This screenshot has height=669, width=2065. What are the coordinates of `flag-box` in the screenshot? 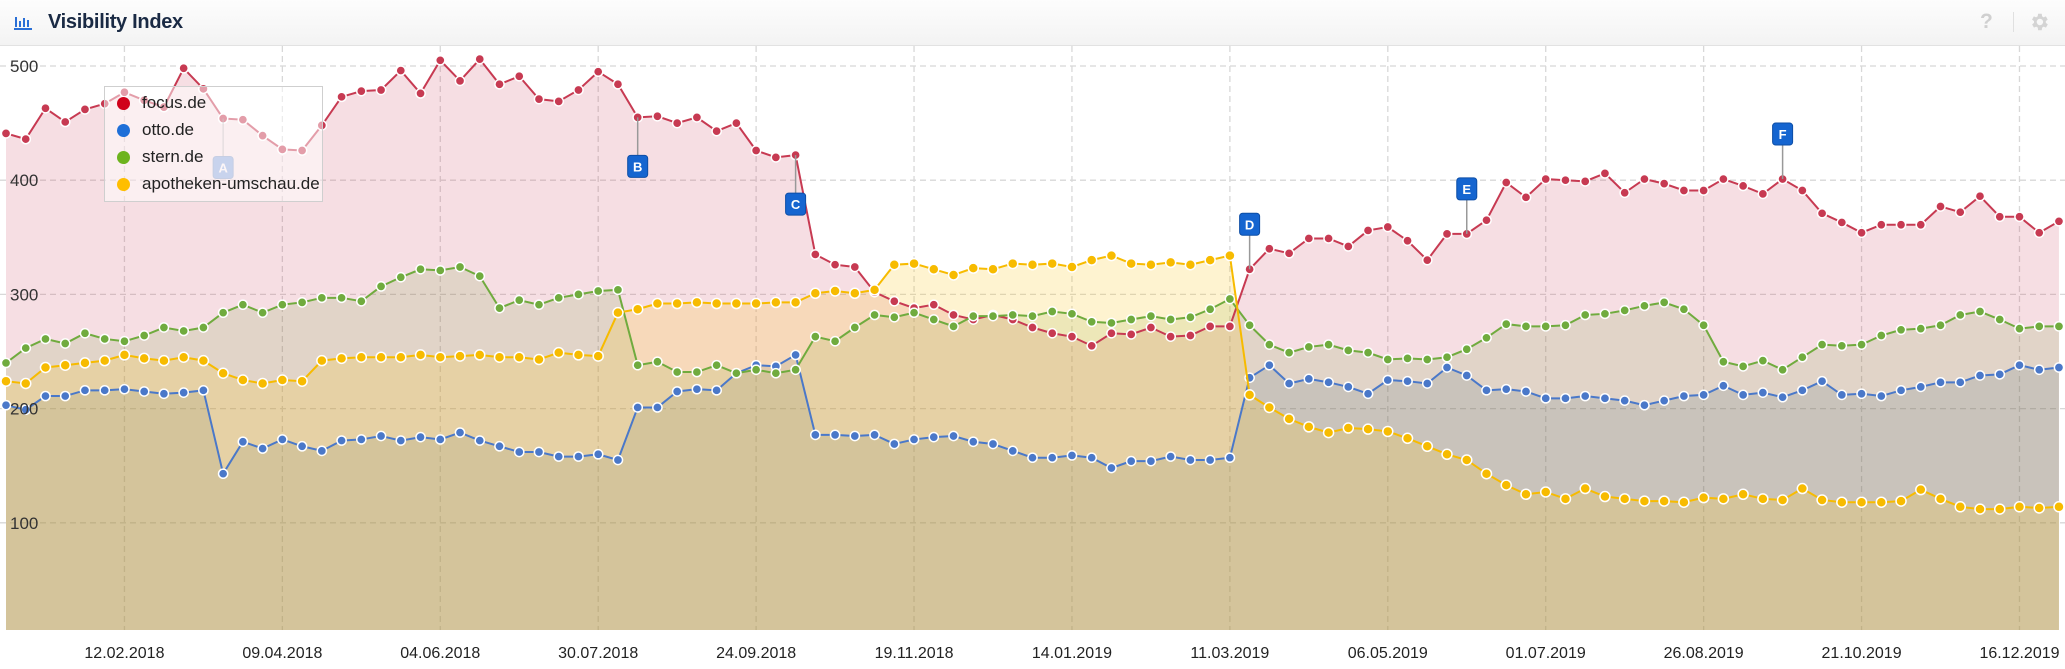 It's located at (638, 166).